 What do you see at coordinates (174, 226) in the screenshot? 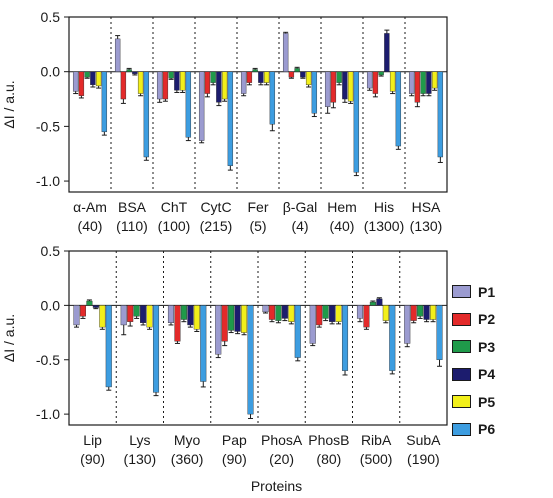
I see `x-tick-note: (100)` at bounding box center [174, 226].